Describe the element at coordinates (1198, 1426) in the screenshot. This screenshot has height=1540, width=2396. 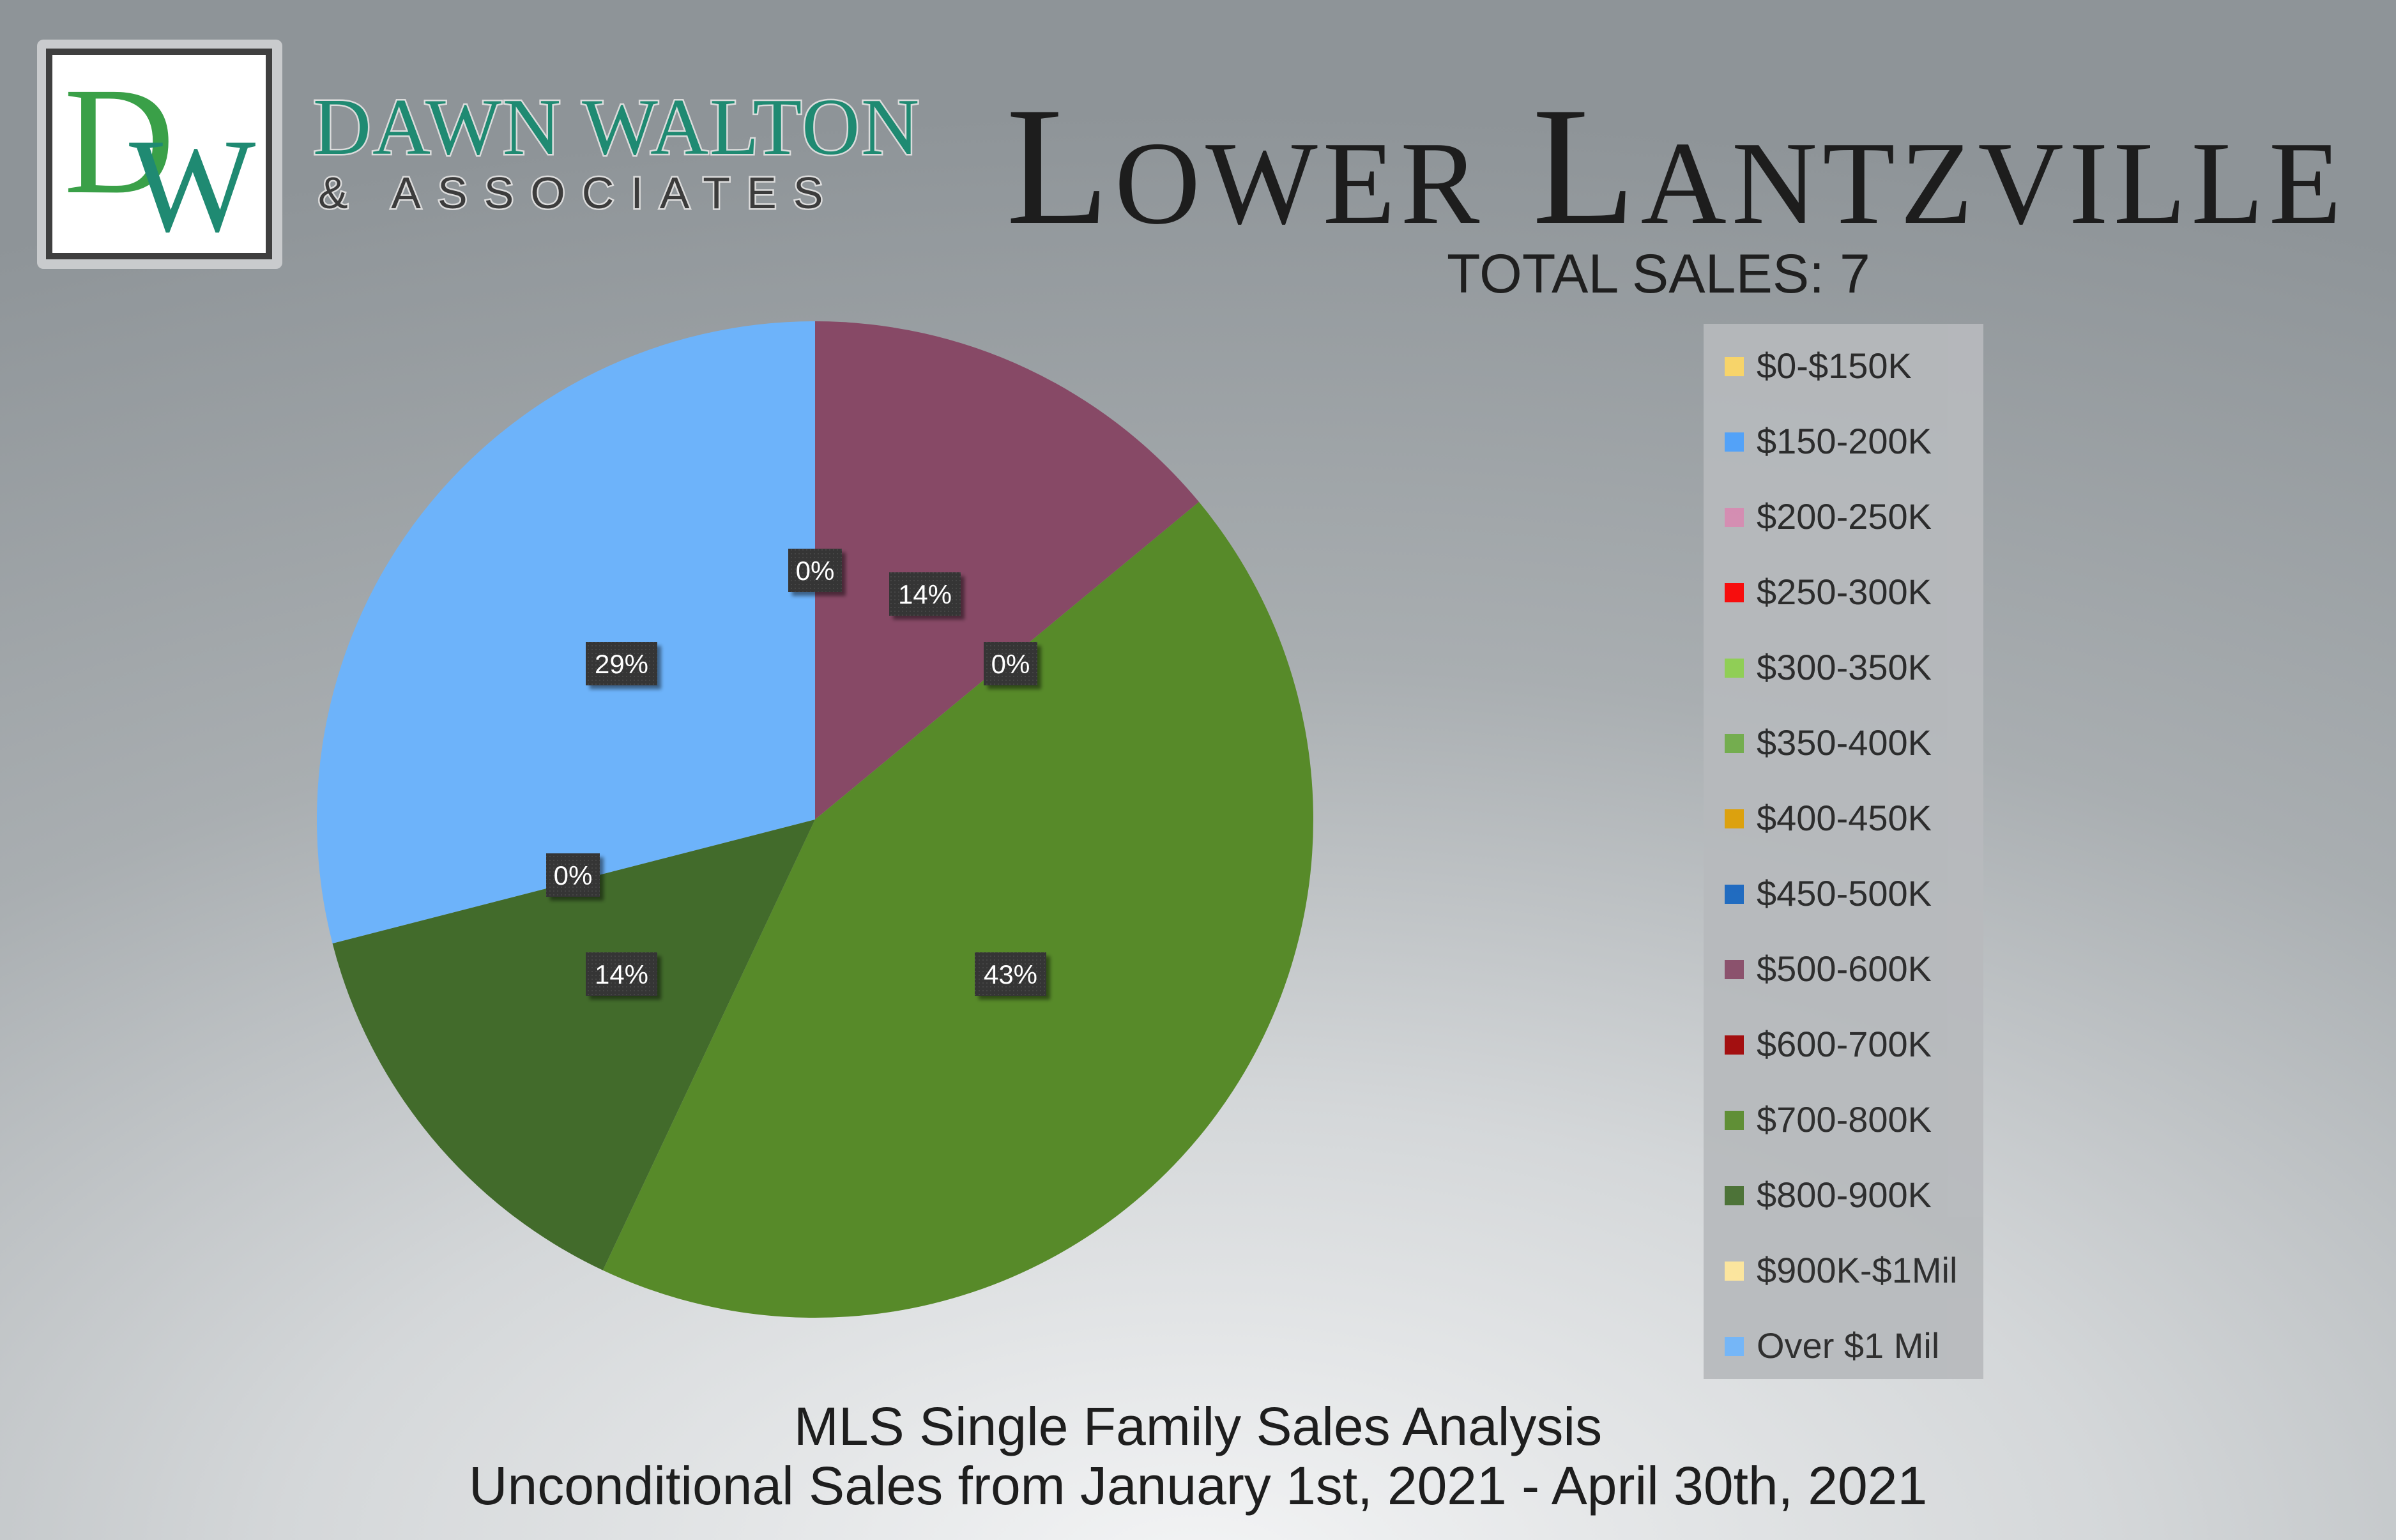
I see `chart-footer-title: MLS Single Family Sales Analysis` at that location.